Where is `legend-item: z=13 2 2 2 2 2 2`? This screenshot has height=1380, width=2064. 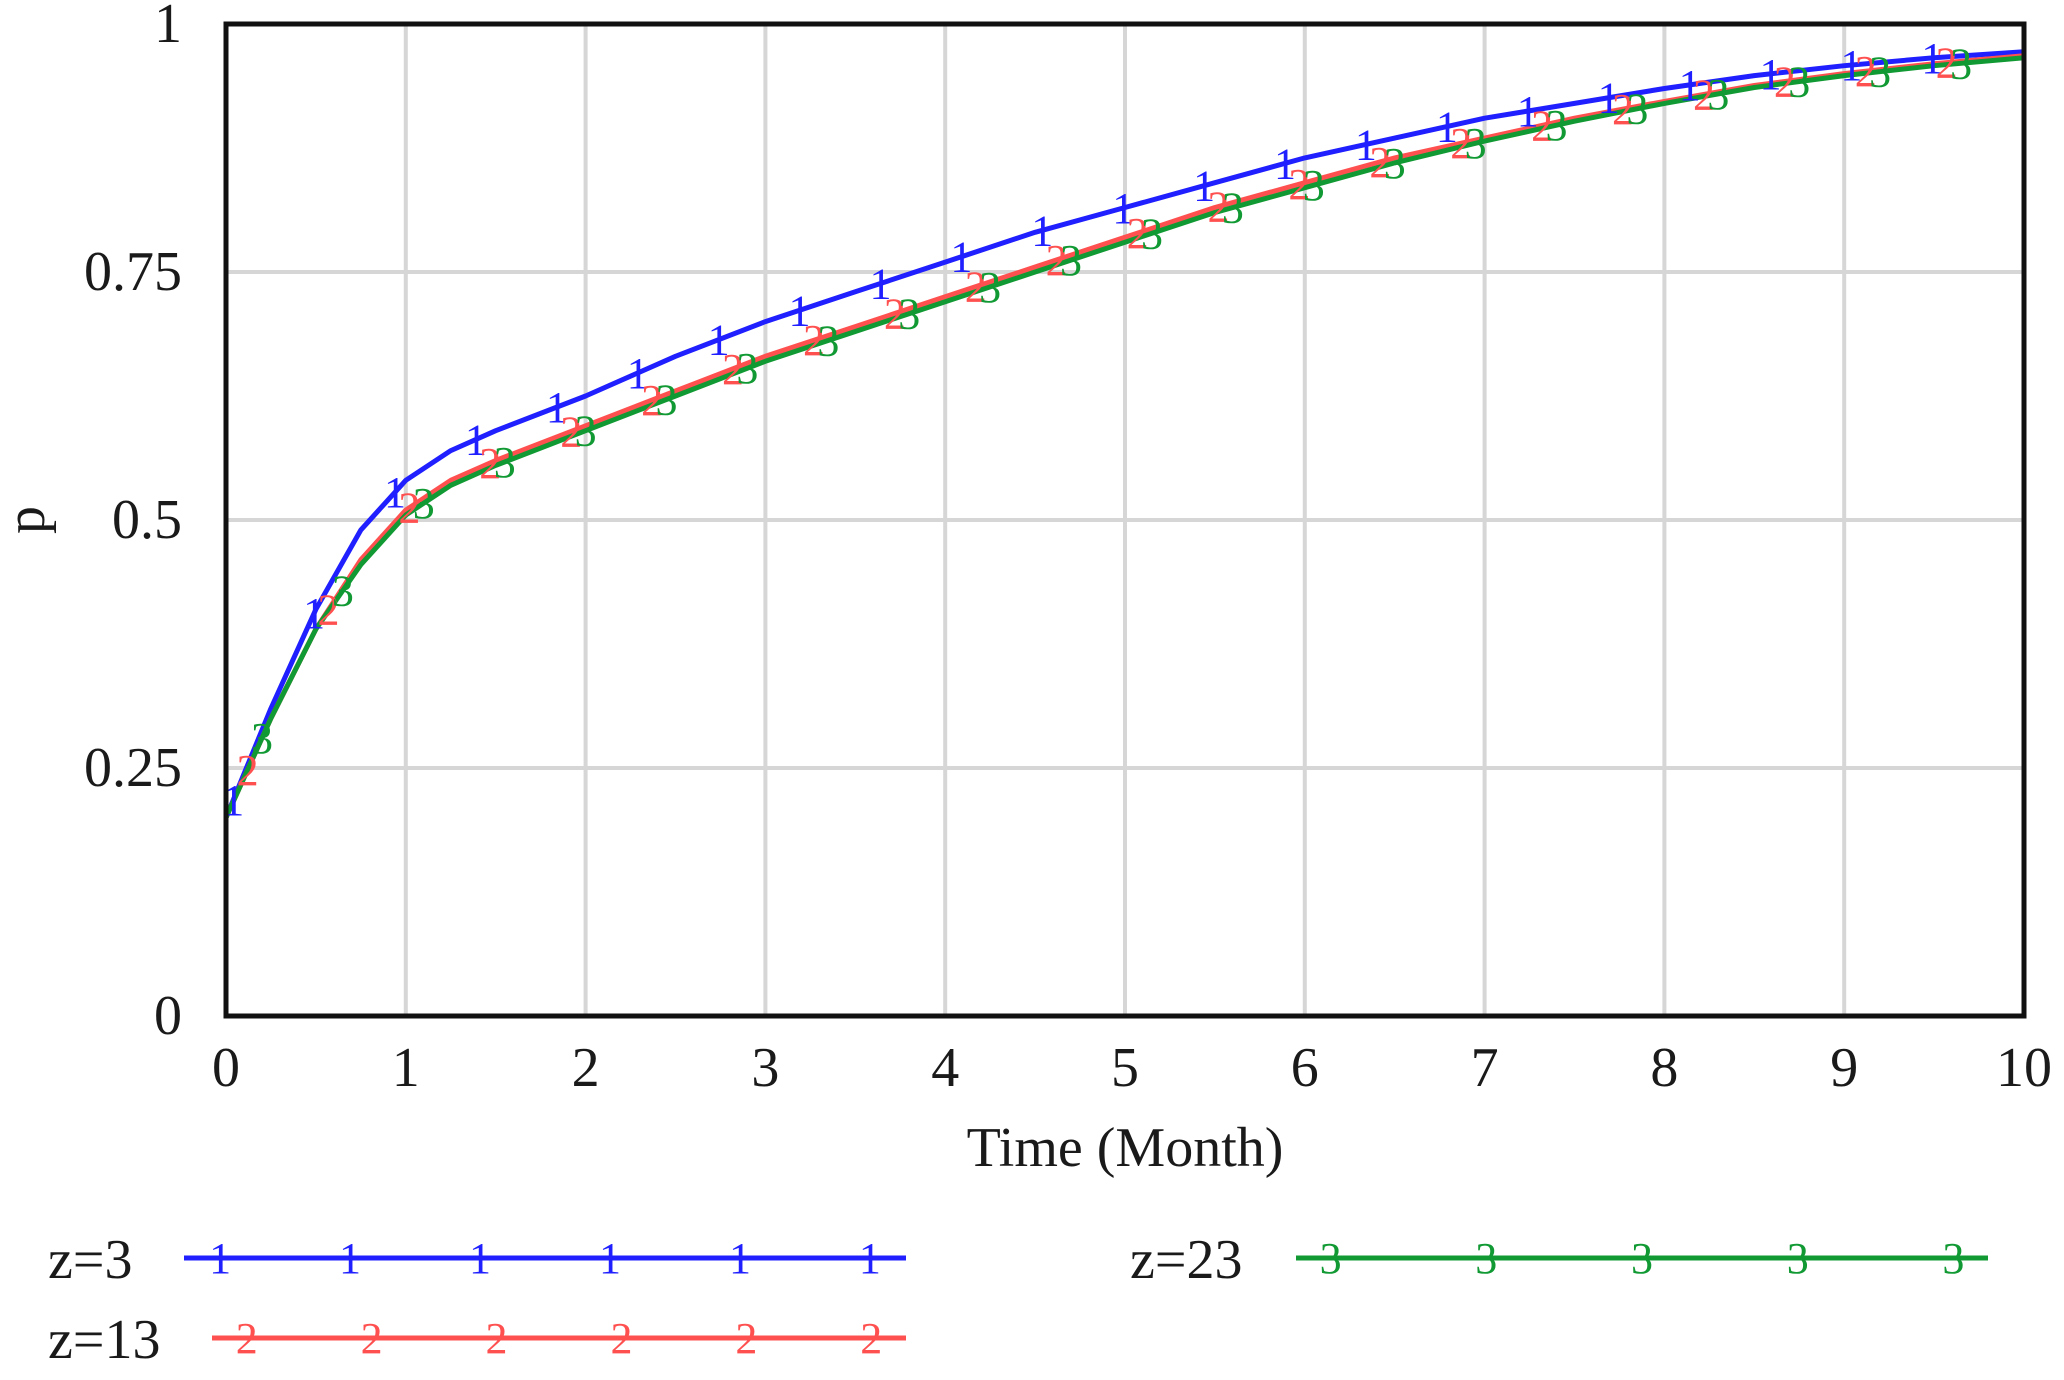 legend-item: z=13 2 2 2 2 2 2 is located at coordinates (477, 1340).